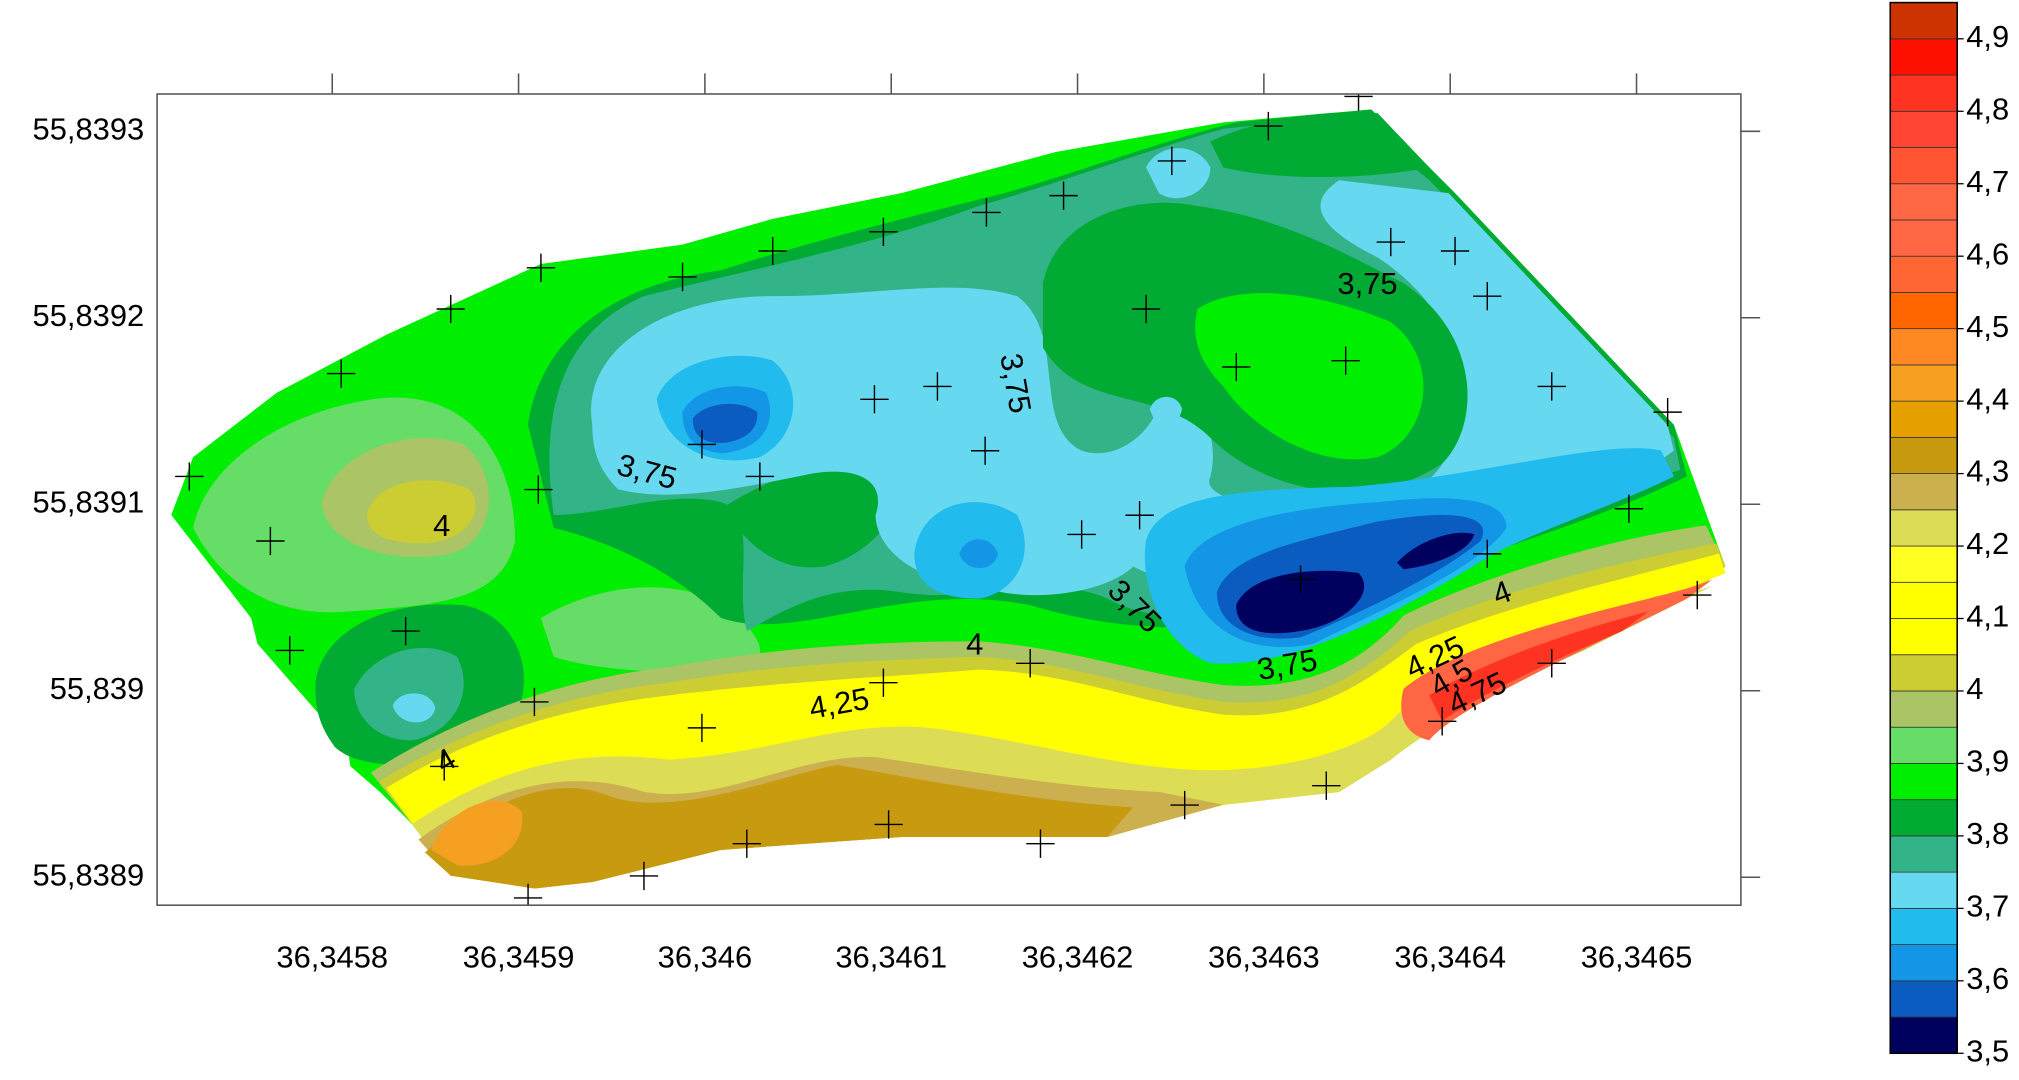 The width and height of the screenshot is (2019, 1080). Describe the element at coordinates (974, 644) in the screenshot. I see `contour-label: 4` at that location.